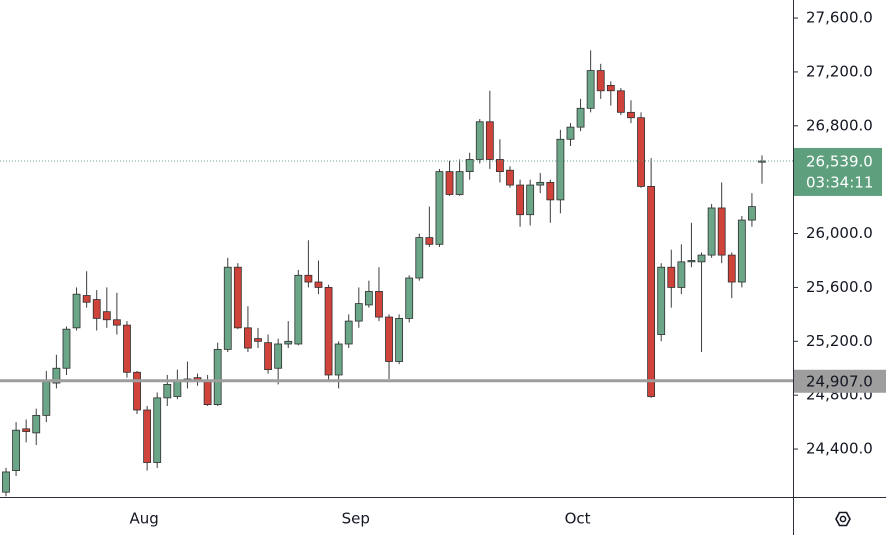 The height and width of the screenshot is (535, 886). Describe the element at coordinates (839, 161) in the screenshot. I see `price-label: 26,539.0` at that location.